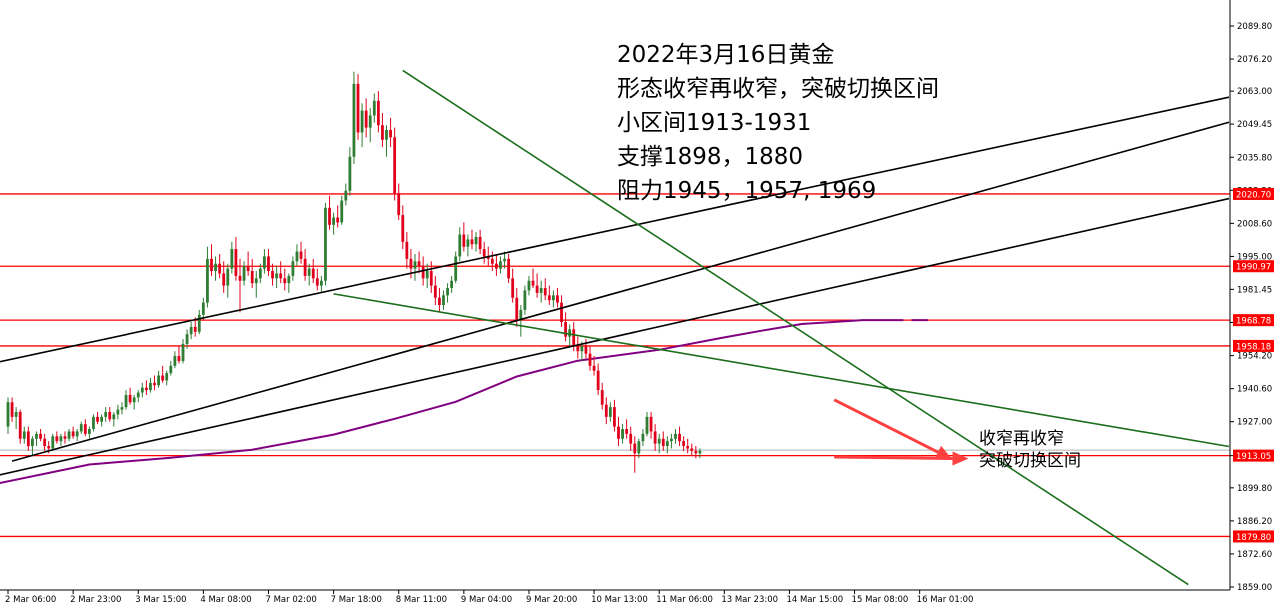  What do you see at coordinates (1254, 60) in the screenshot?
I see `price-tick-label: 2076.20` at bounding box center [1254, 60].